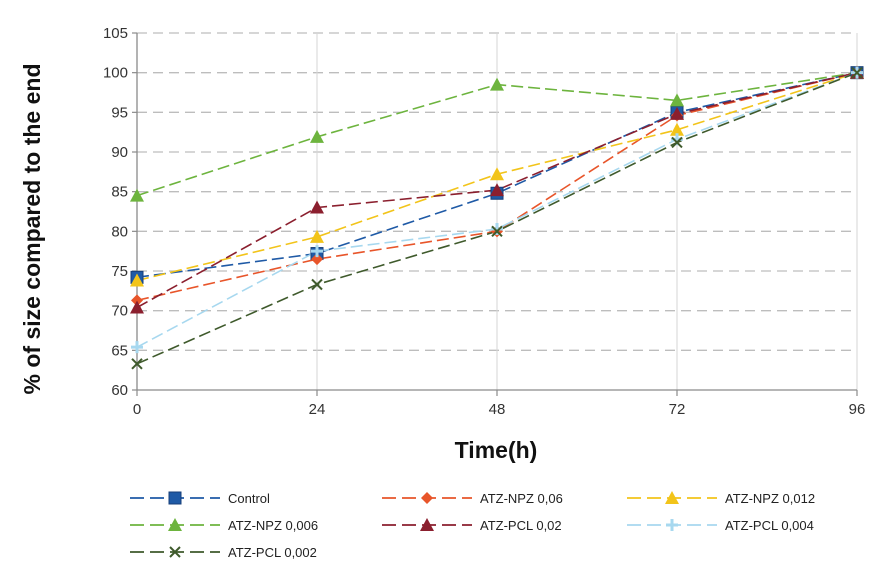 The width and height of the screenshot is (877, 579). What do you see at coordinates (119, 271) in the screenshot?
I see `y-tick-label: 75` at bounding box center [119, 271].